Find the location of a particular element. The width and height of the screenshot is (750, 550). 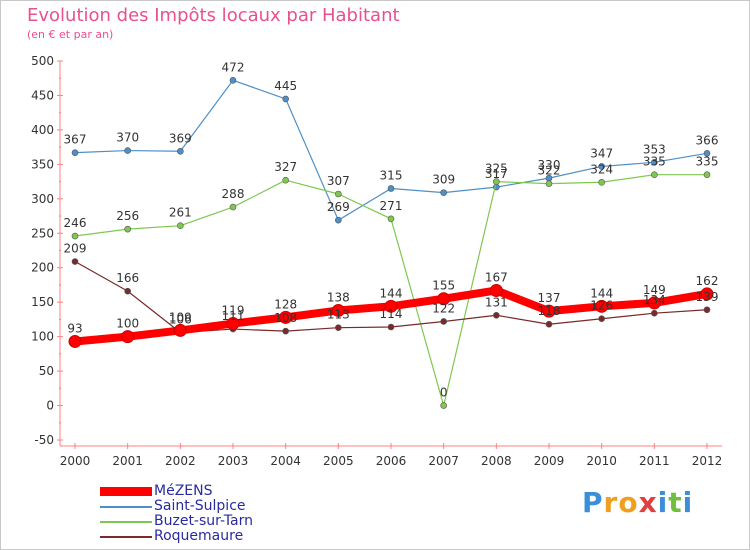

data-label: 119 is located at coordinates (233, 311).